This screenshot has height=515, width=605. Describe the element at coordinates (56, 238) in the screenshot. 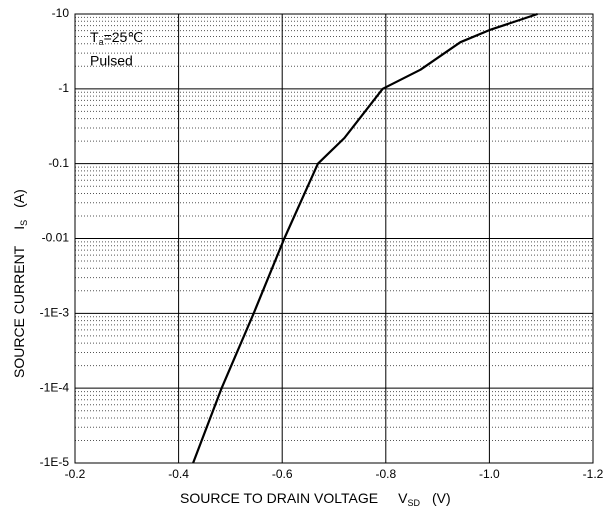

I see `y-tick-label: -0.01` at that location.